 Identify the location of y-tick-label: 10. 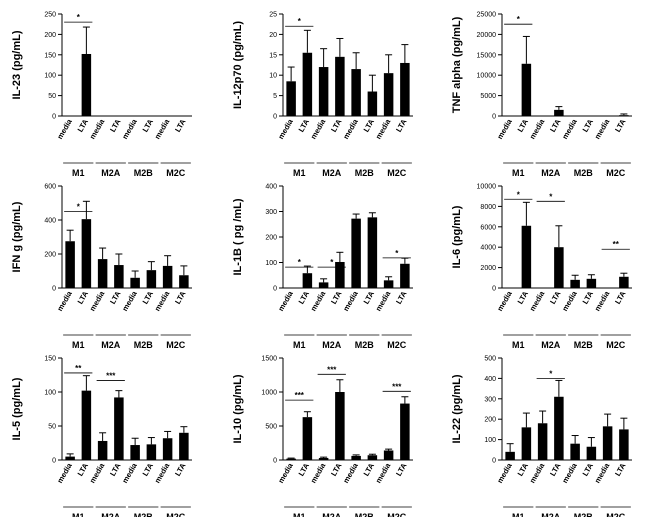
(273, 76).